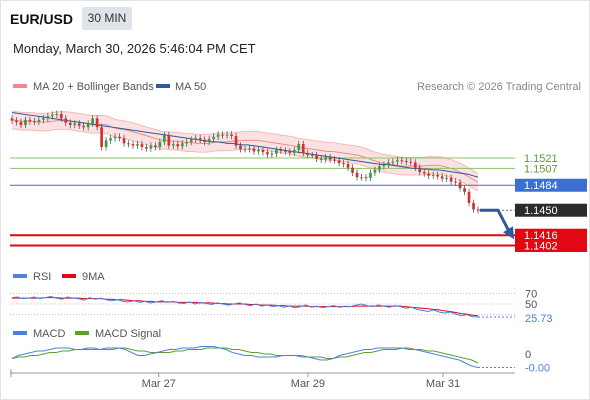  What do you see at coordinates (49, 334) in the screenshot?
I see `legend-label-macd: MACD` at bounding box center [49, 334].